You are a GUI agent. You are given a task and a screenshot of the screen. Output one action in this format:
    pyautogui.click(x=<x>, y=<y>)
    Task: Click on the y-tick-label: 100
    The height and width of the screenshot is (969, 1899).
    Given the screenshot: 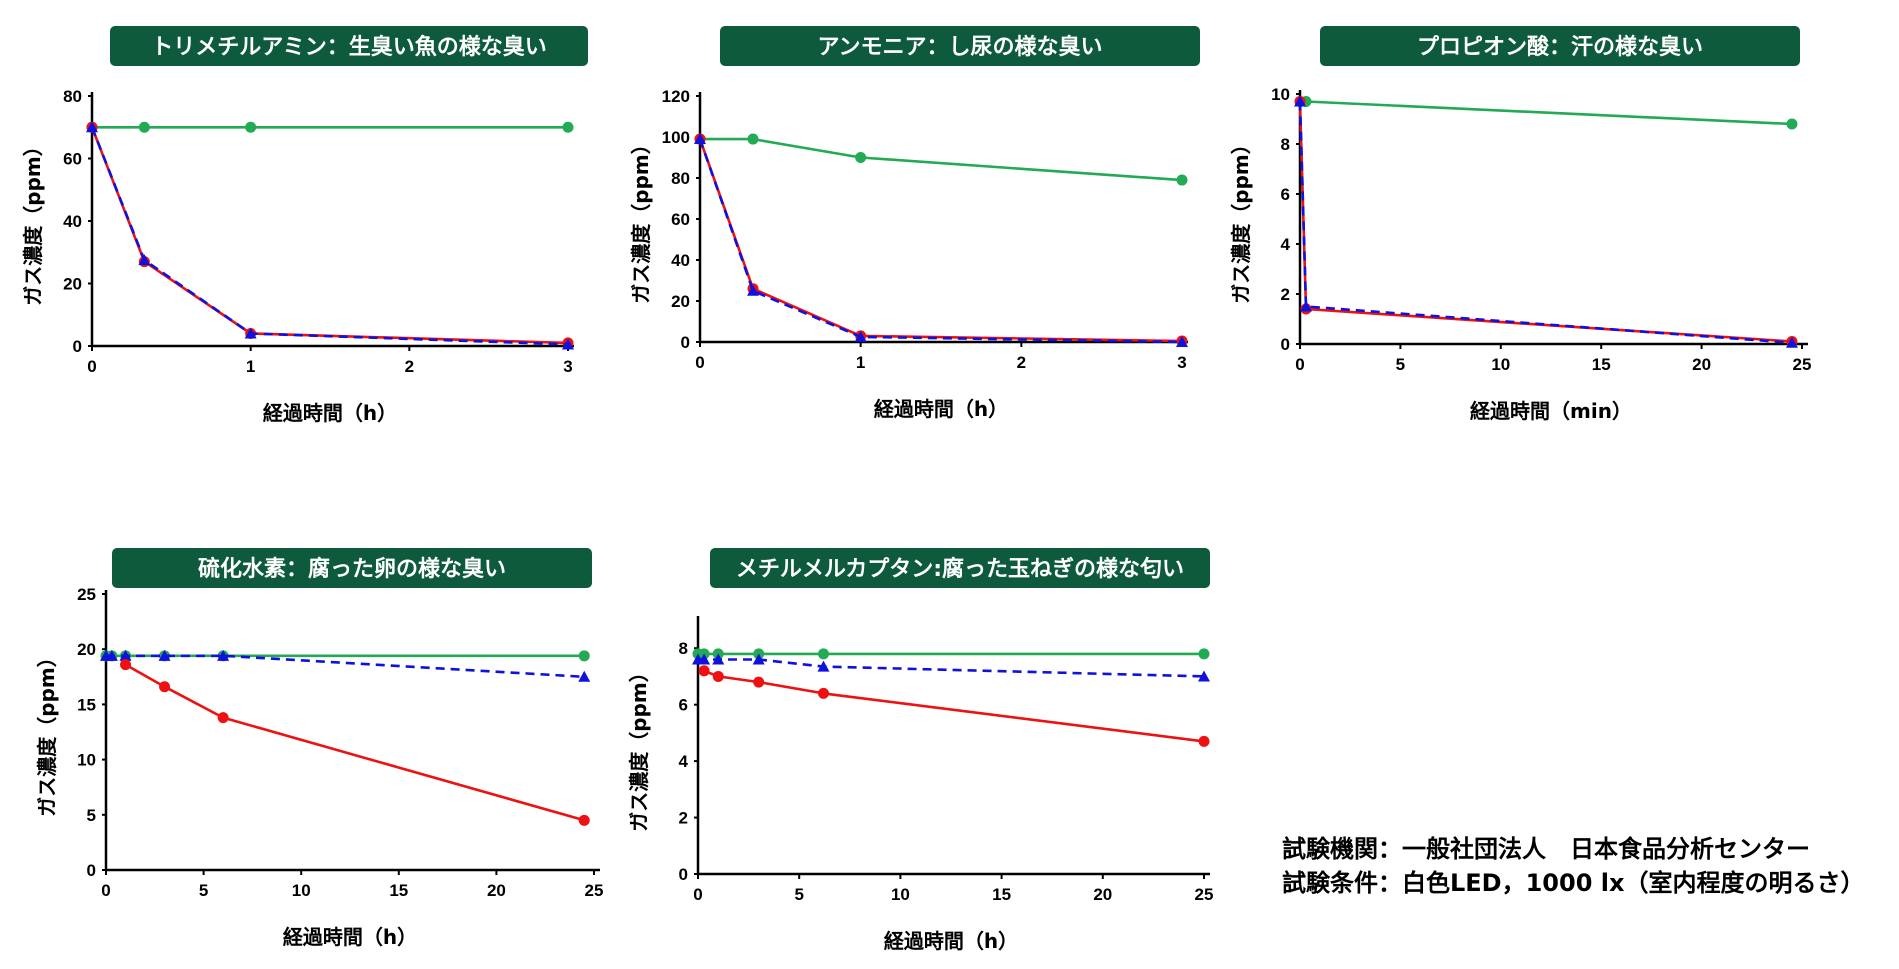 What is the action you would take?
    pyautogui.click(x=676, y=137)
    